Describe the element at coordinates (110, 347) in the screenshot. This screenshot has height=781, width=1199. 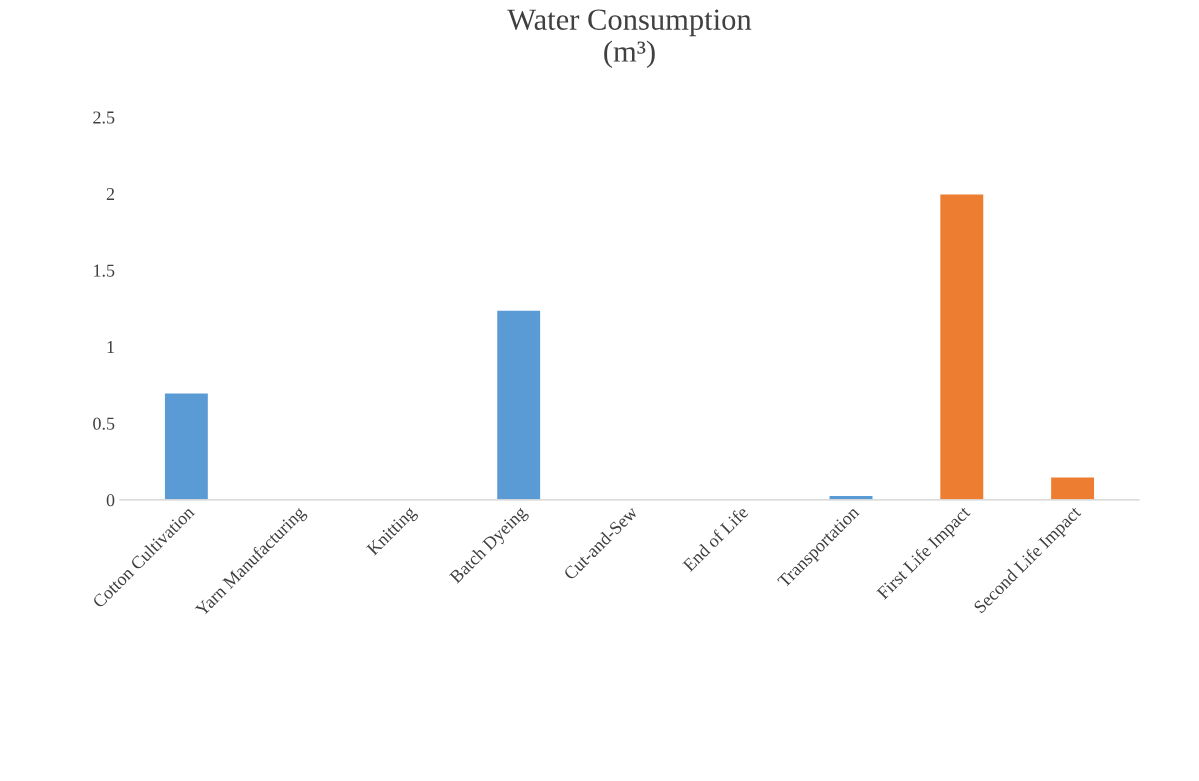
I see `y-tick-label: 1` at that location.